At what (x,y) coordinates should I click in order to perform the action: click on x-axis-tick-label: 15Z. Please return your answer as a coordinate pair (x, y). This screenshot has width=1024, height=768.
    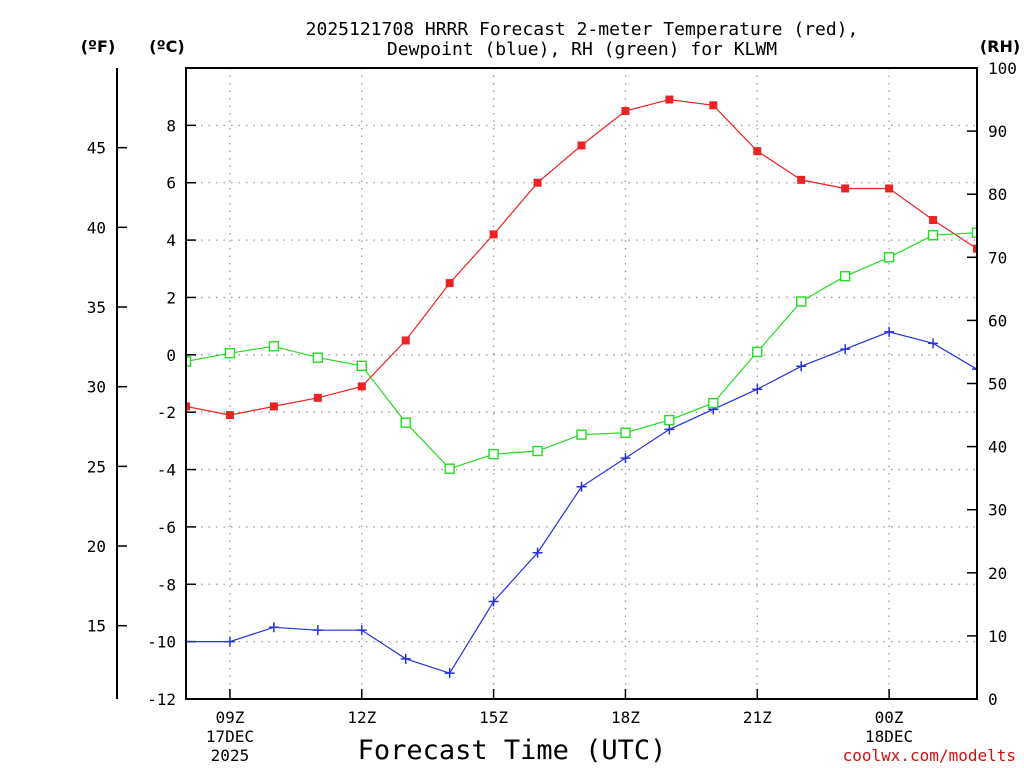
    Looking at the image, I should click on (493, 717).